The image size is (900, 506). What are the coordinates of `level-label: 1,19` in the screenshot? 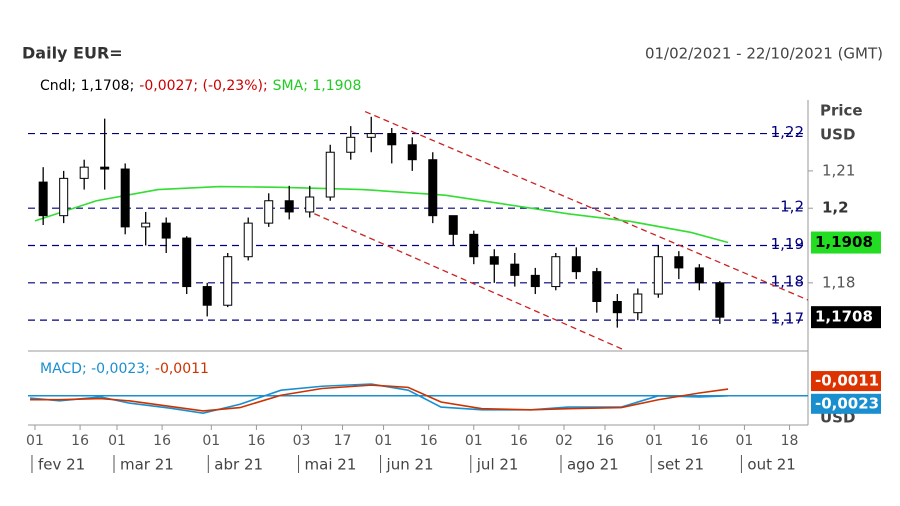 It's located at (787, 244).